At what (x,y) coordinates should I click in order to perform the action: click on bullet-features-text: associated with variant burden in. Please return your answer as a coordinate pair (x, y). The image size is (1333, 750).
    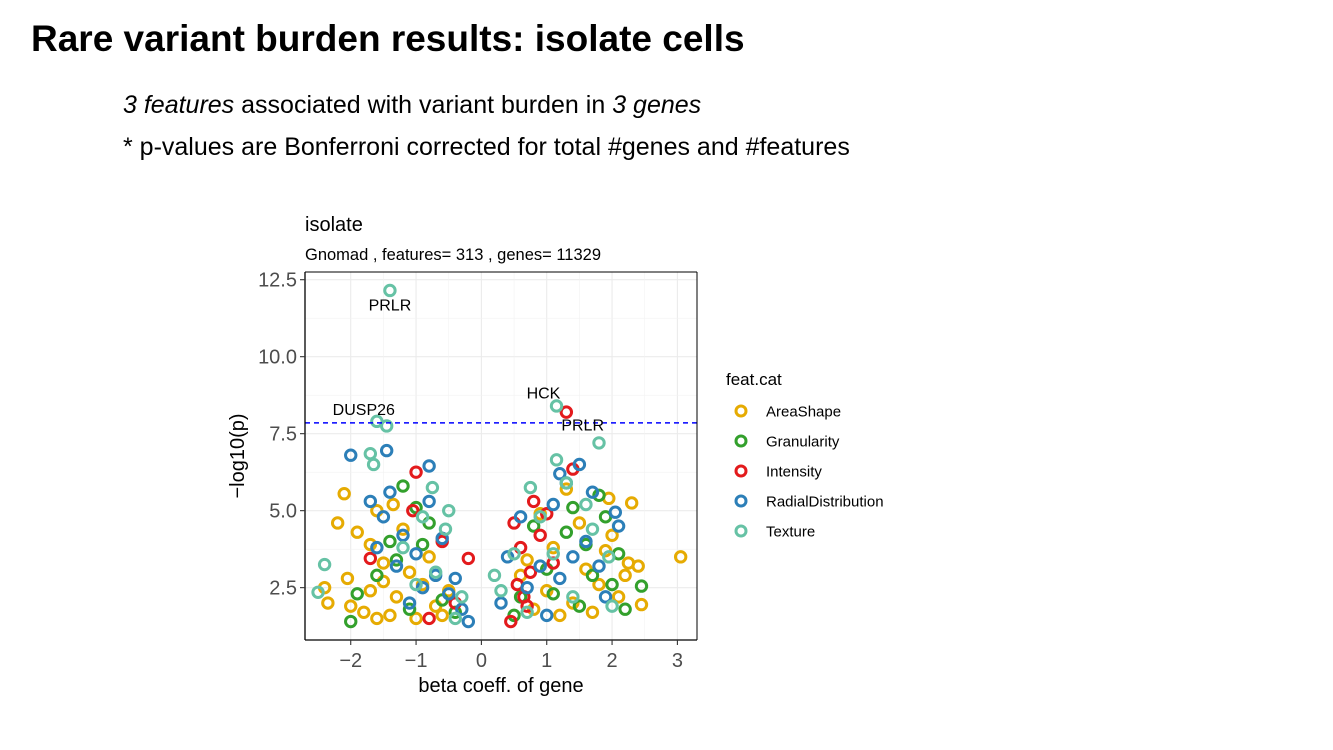
    Looking at the image, I should click on (423, 105).